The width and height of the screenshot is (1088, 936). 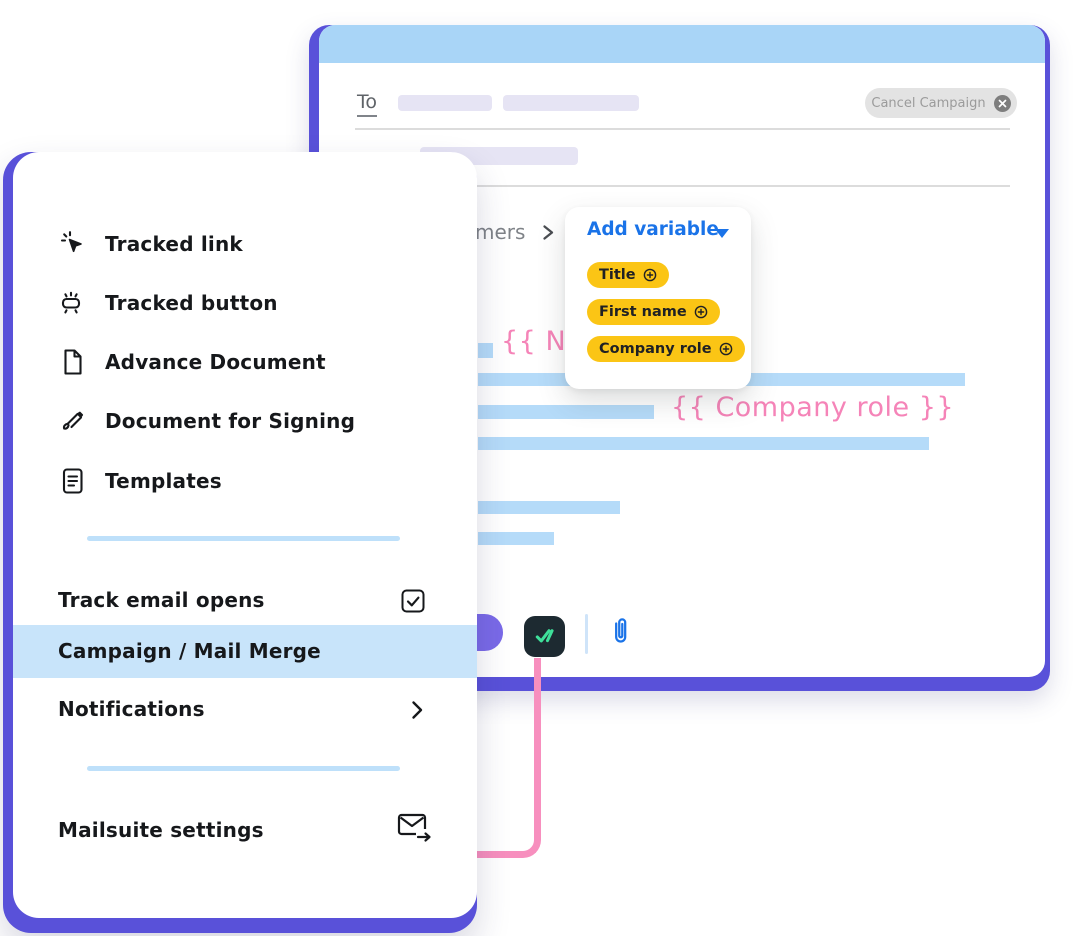 What do you see at coordinates (72, 481) in the screenshot?
I see `template-icon` at bounding box center [72, 481].